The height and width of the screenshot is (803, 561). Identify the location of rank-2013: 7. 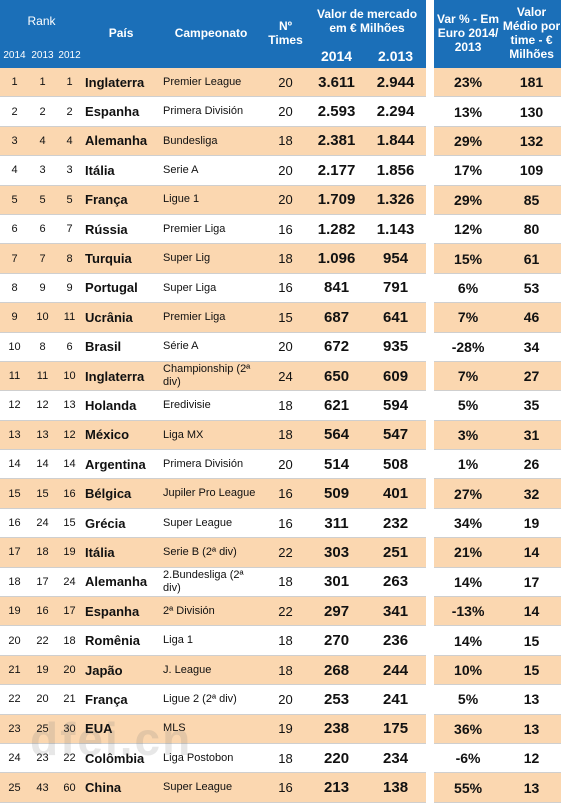
(42, 258).